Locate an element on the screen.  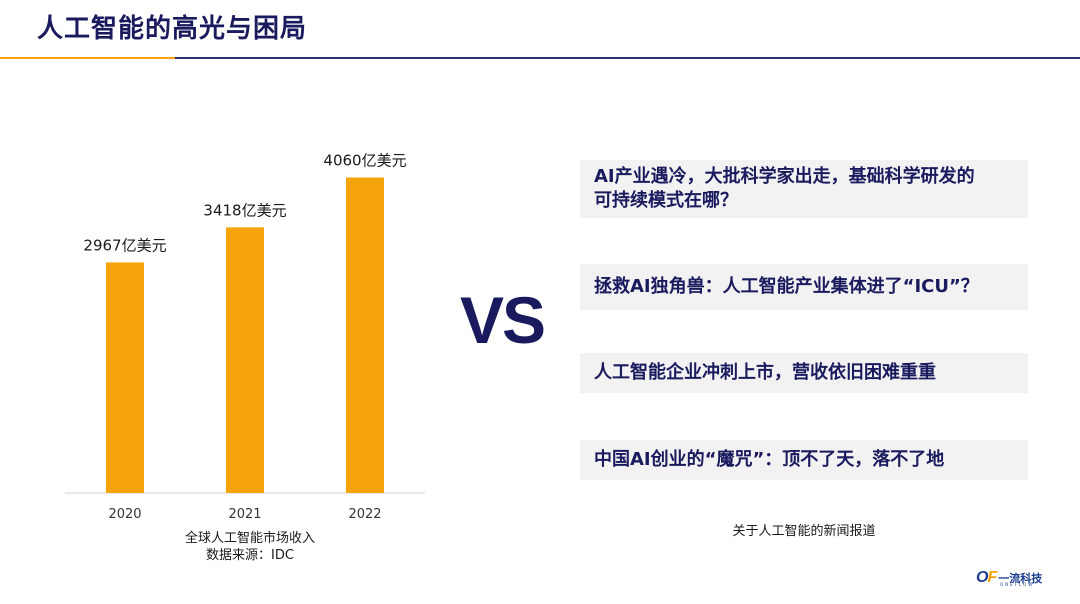
news-item-2-text: 拯救AI独角兽：人工智能产业集体进了“ICU”？ is located at coordinates (786, 286).